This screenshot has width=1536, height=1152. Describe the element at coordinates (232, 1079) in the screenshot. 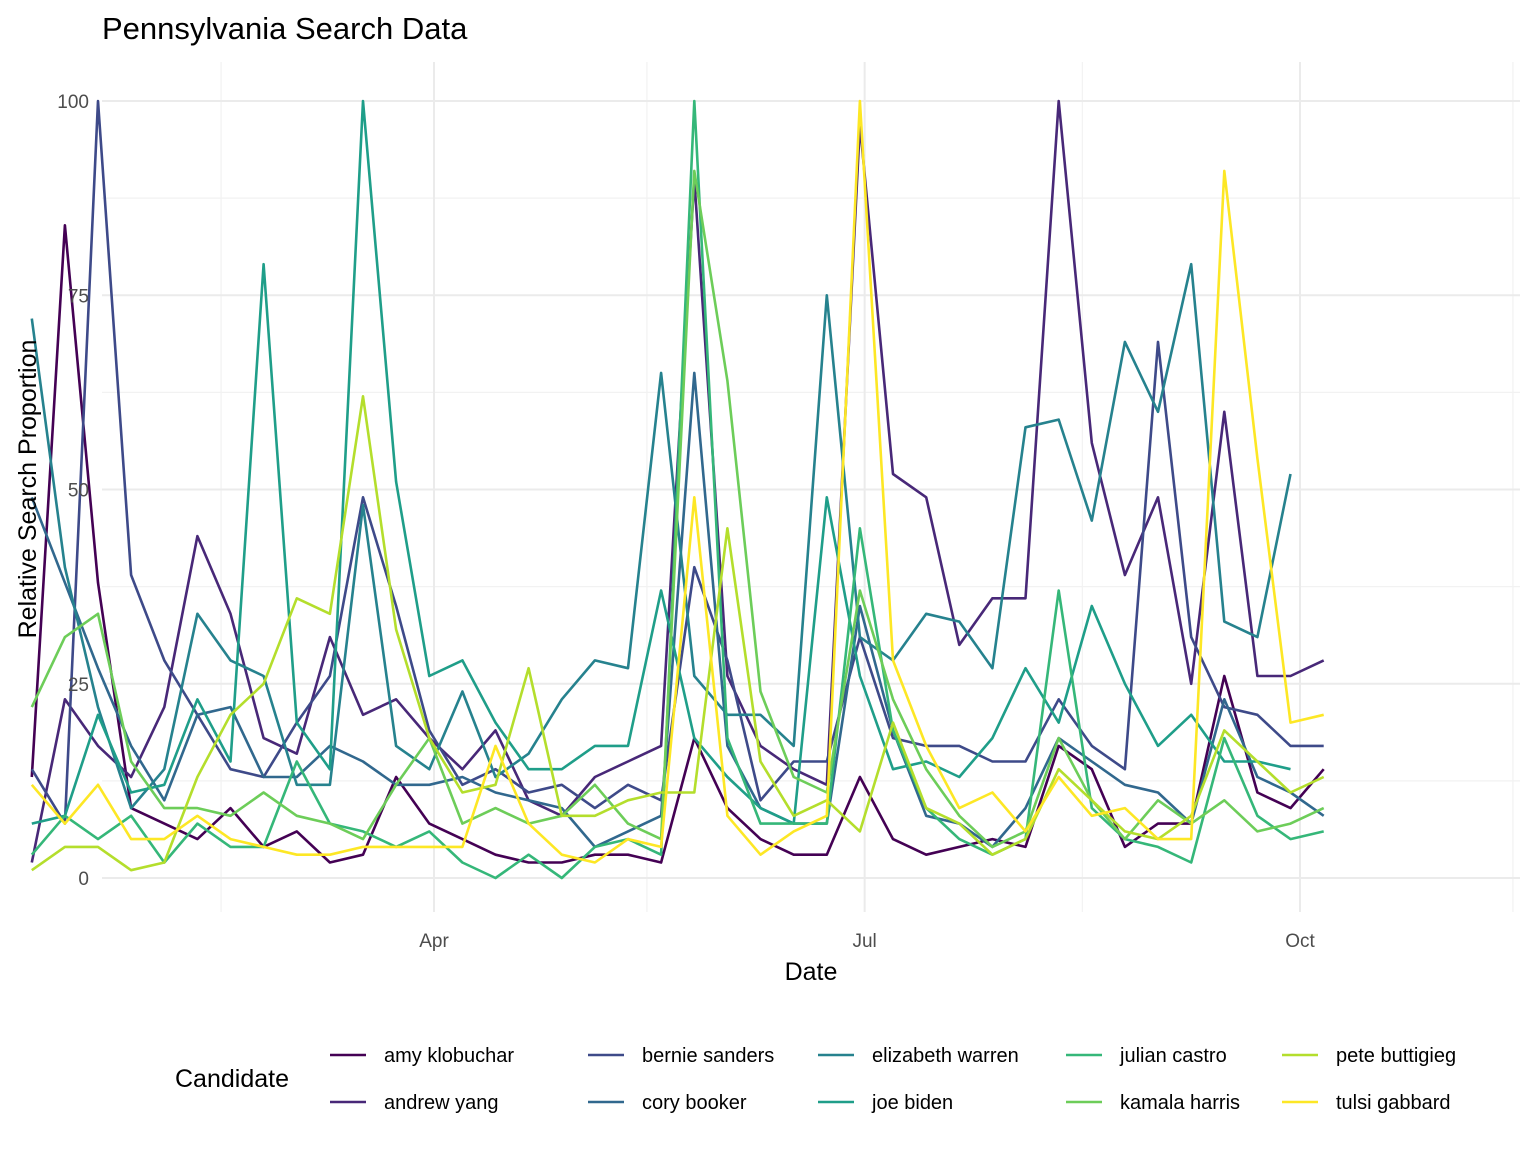

I see `legend-title: Candidate` at that location.